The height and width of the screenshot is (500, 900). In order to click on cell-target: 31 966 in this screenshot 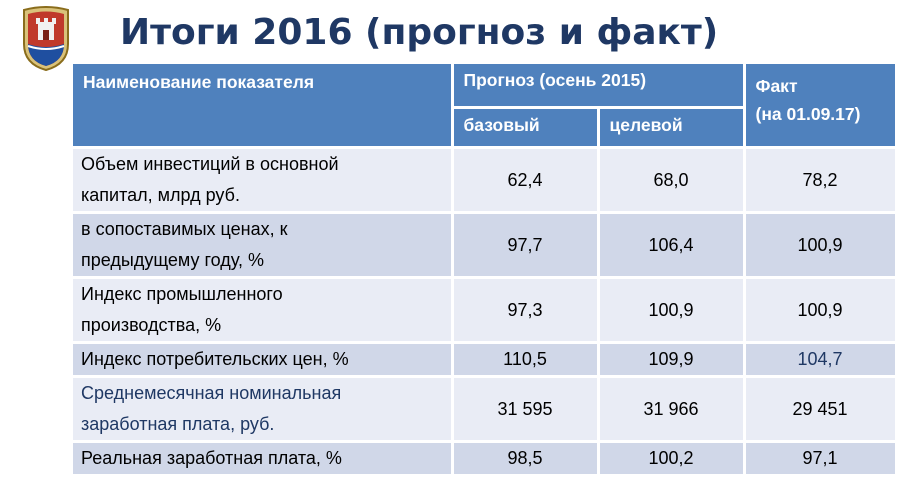, I will do `click(672, 409)`.